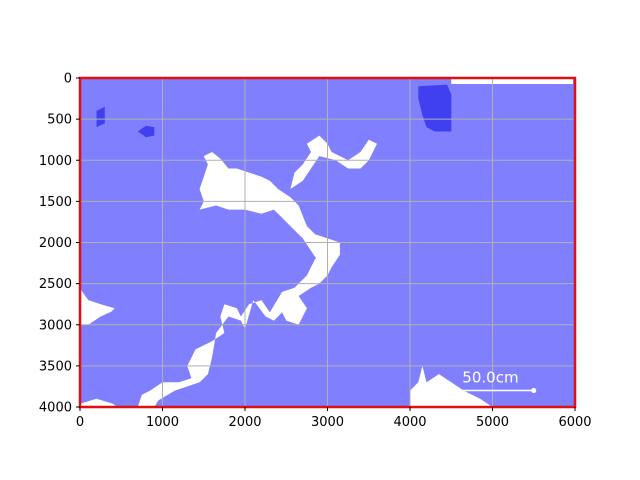 This screenshot has height=480, width=640. Describe the element at coordinates (55, 408) in the screenshot. I see `y-tick-label: 4000` at that location.